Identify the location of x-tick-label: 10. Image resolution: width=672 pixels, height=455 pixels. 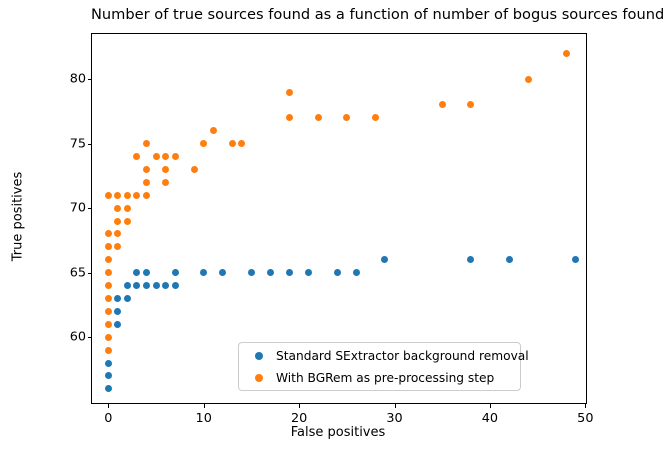
(203, 418).